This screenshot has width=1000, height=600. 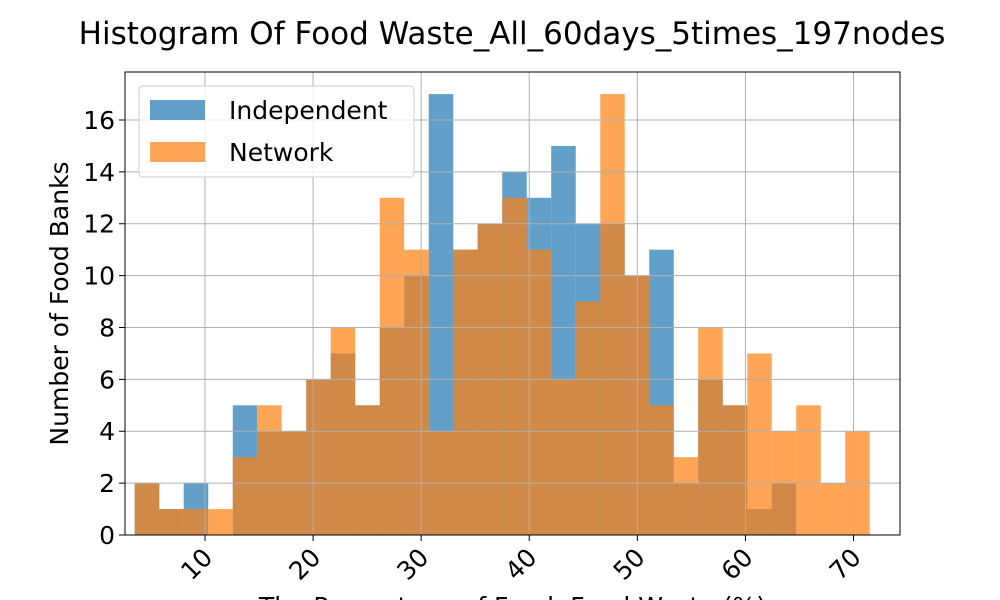 What do you see at coordinates (196, 564) in the screenshot?
I see `x-tick-label-10: 10` at bounding box center [196, 564].